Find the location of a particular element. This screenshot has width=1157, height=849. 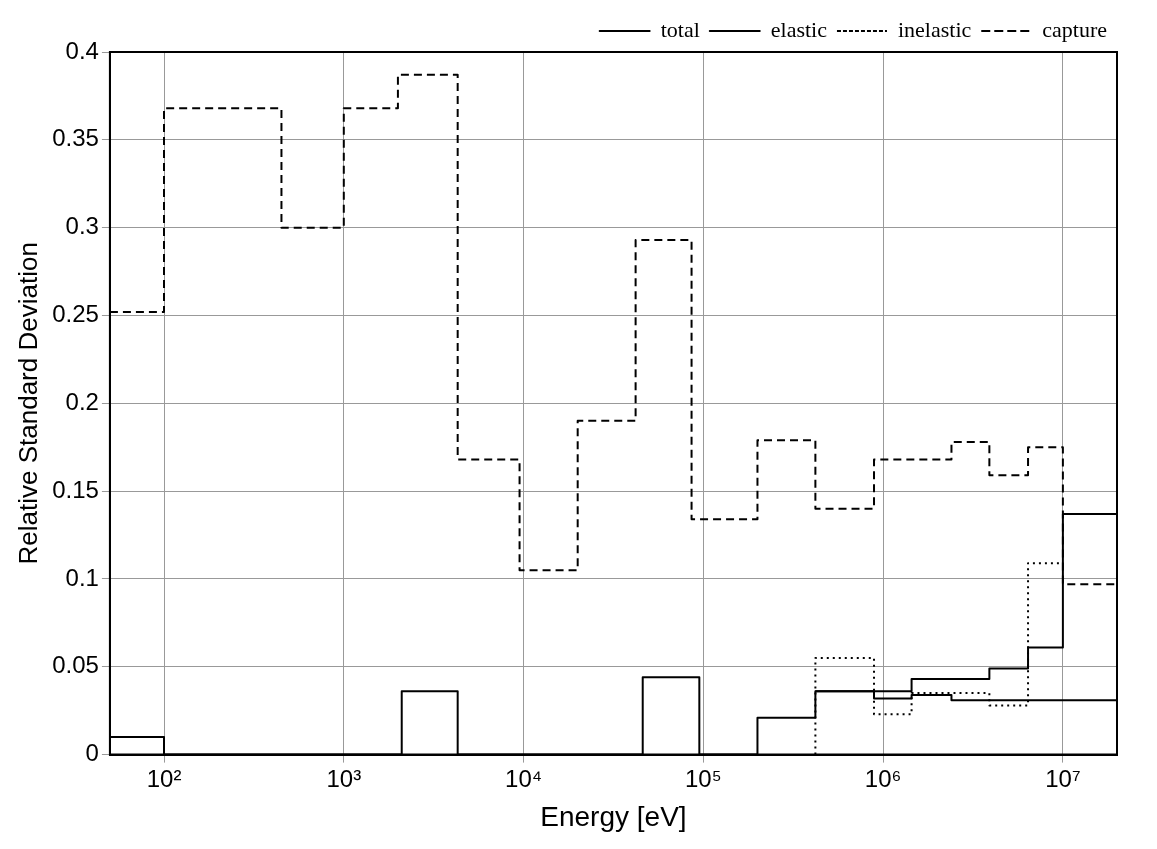

x-tick-label: 10⁵ is located at coordinates (703, 778).